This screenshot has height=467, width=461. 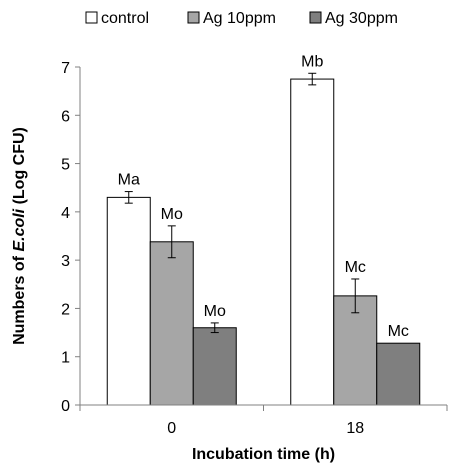 I want to click on data-label: Ma, so click(x=129, y=180).